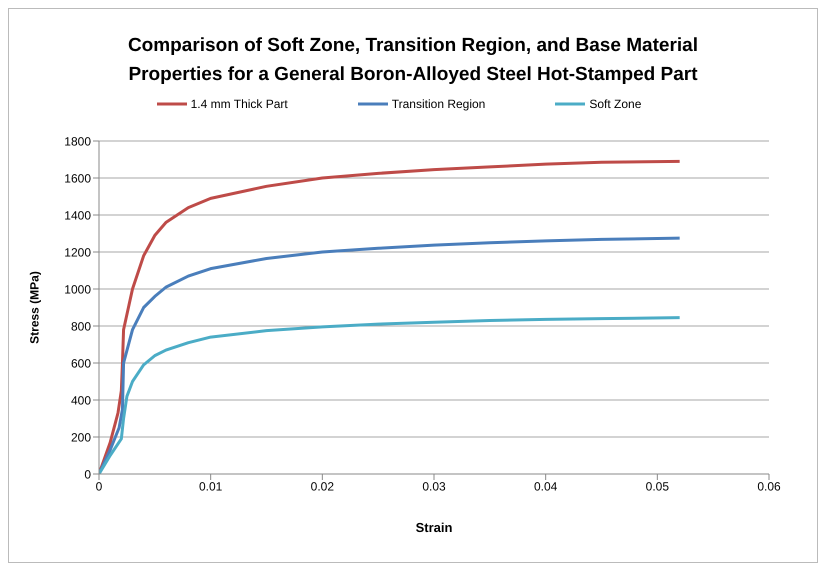 This screenshot has height=571, width=828. What do you see at coordinates (78, 215) in the screenshot?
I see `y-tick-label: 1400` at bounding box center [78, 215].